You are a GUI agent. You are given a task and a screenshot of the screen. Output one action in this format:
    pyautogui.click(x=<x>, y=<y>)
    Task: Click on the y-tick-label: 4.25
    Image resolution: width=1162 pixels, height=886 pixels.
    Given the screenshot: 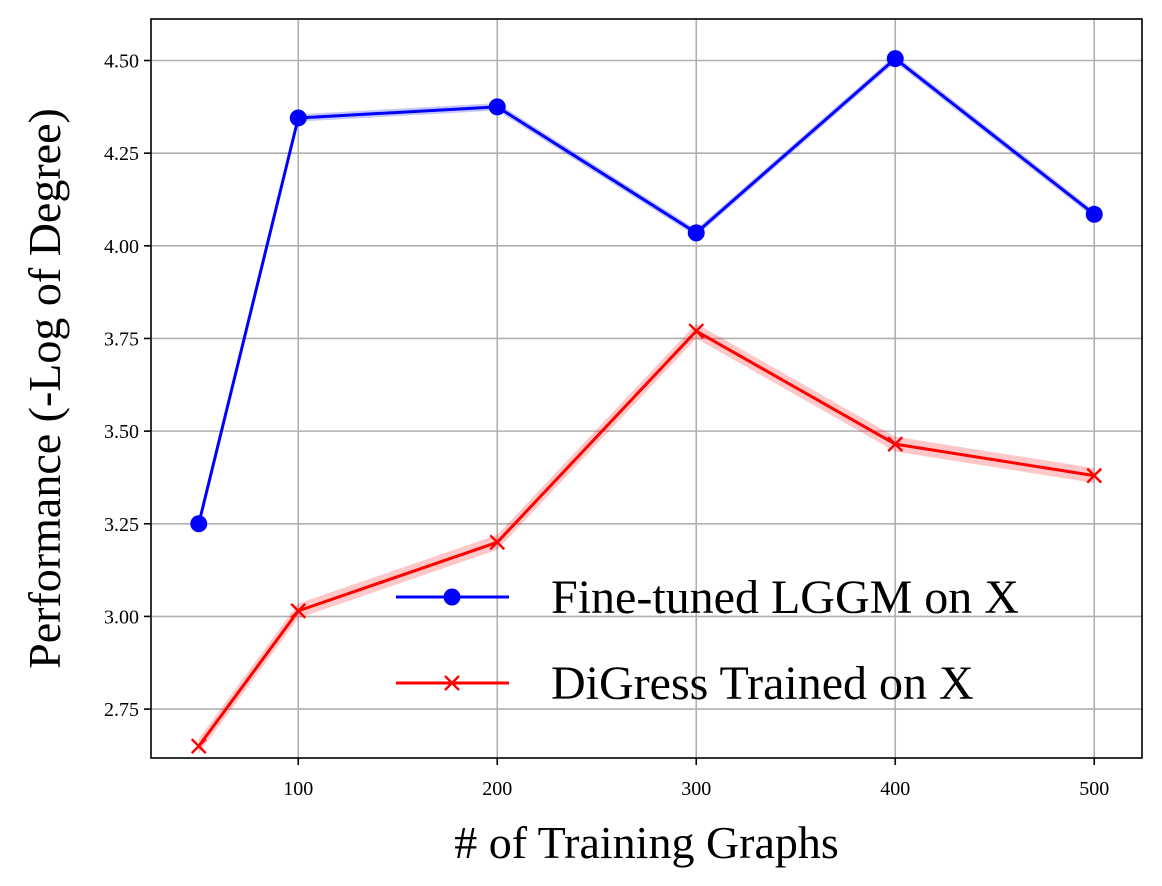 What is the action you would take?
    pyautogui.click(x=121, y=154)
    